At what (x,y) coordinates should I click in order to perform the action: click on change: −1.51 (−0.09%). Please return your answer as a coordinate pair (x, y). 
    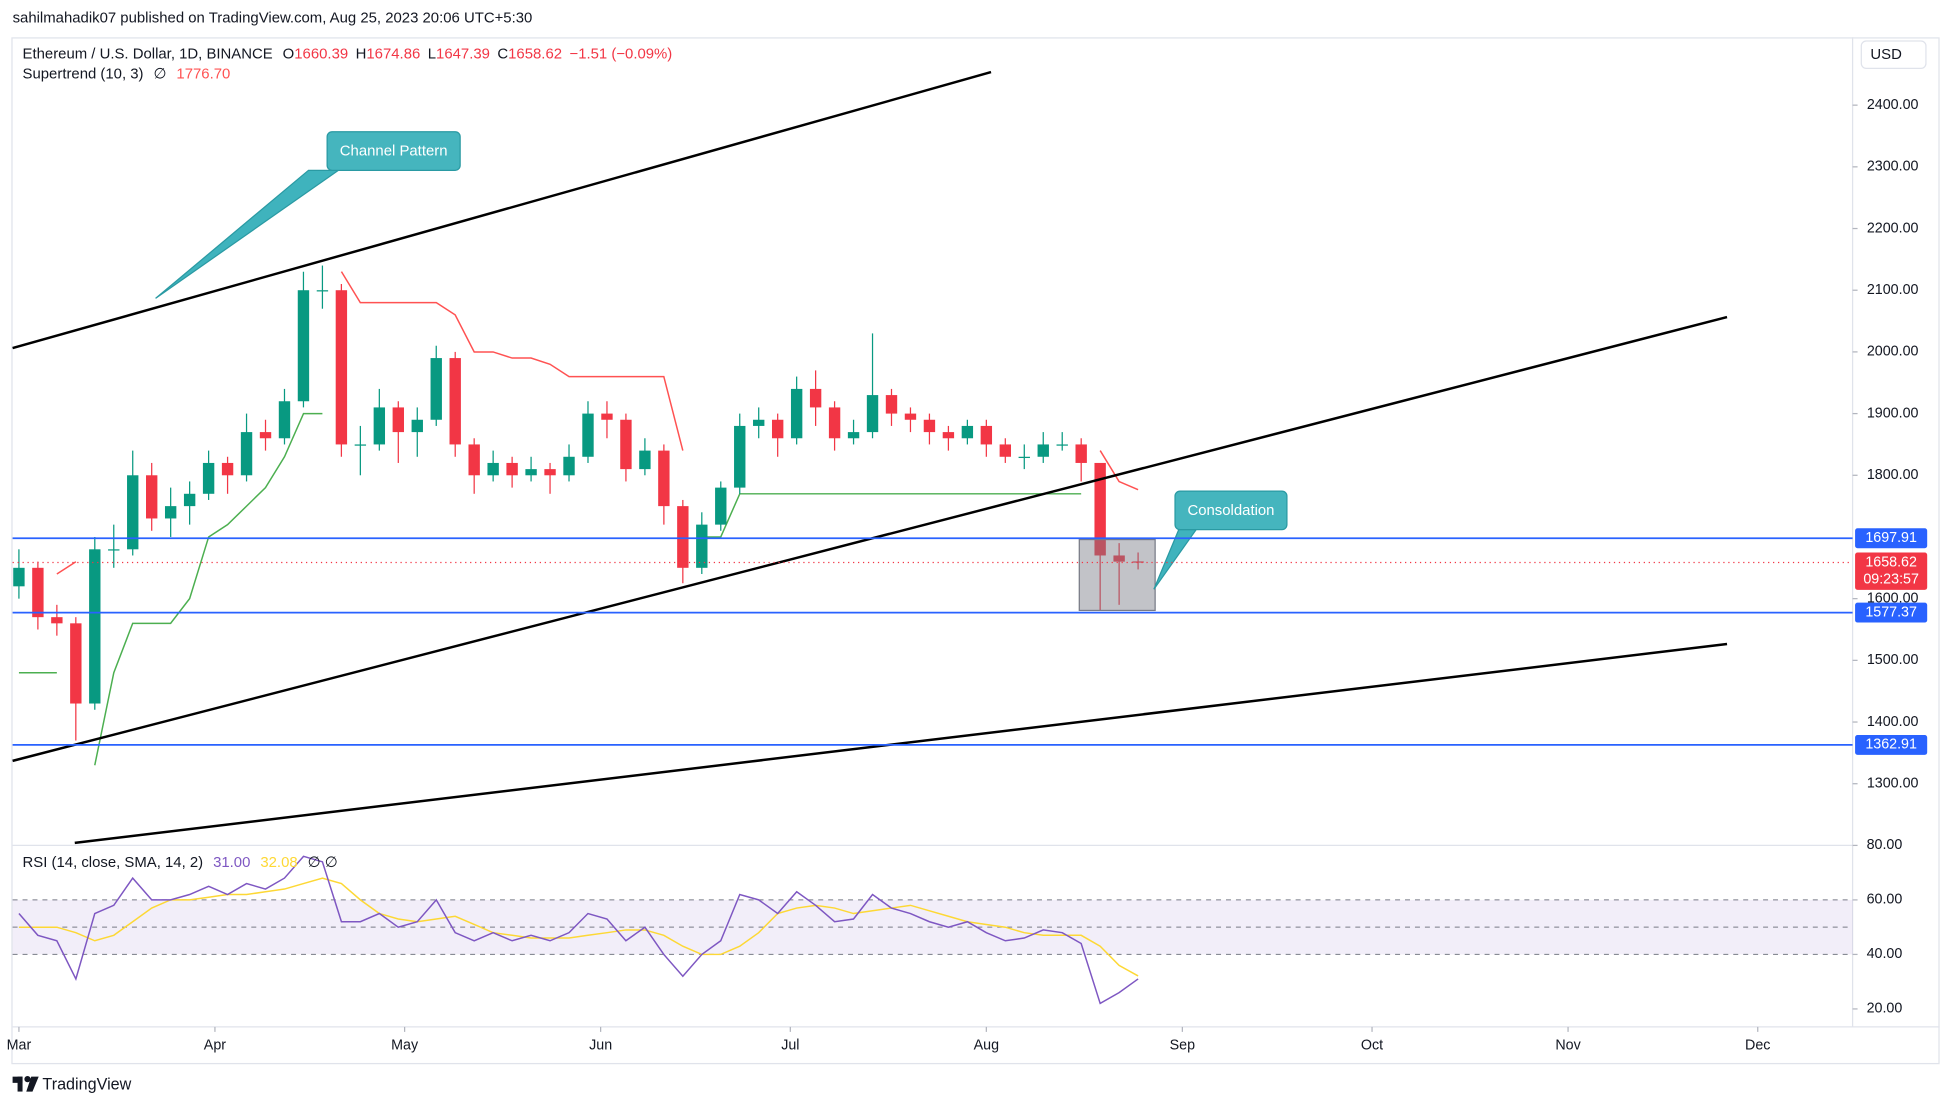
    Looking at the image, I should click on (621, 55).